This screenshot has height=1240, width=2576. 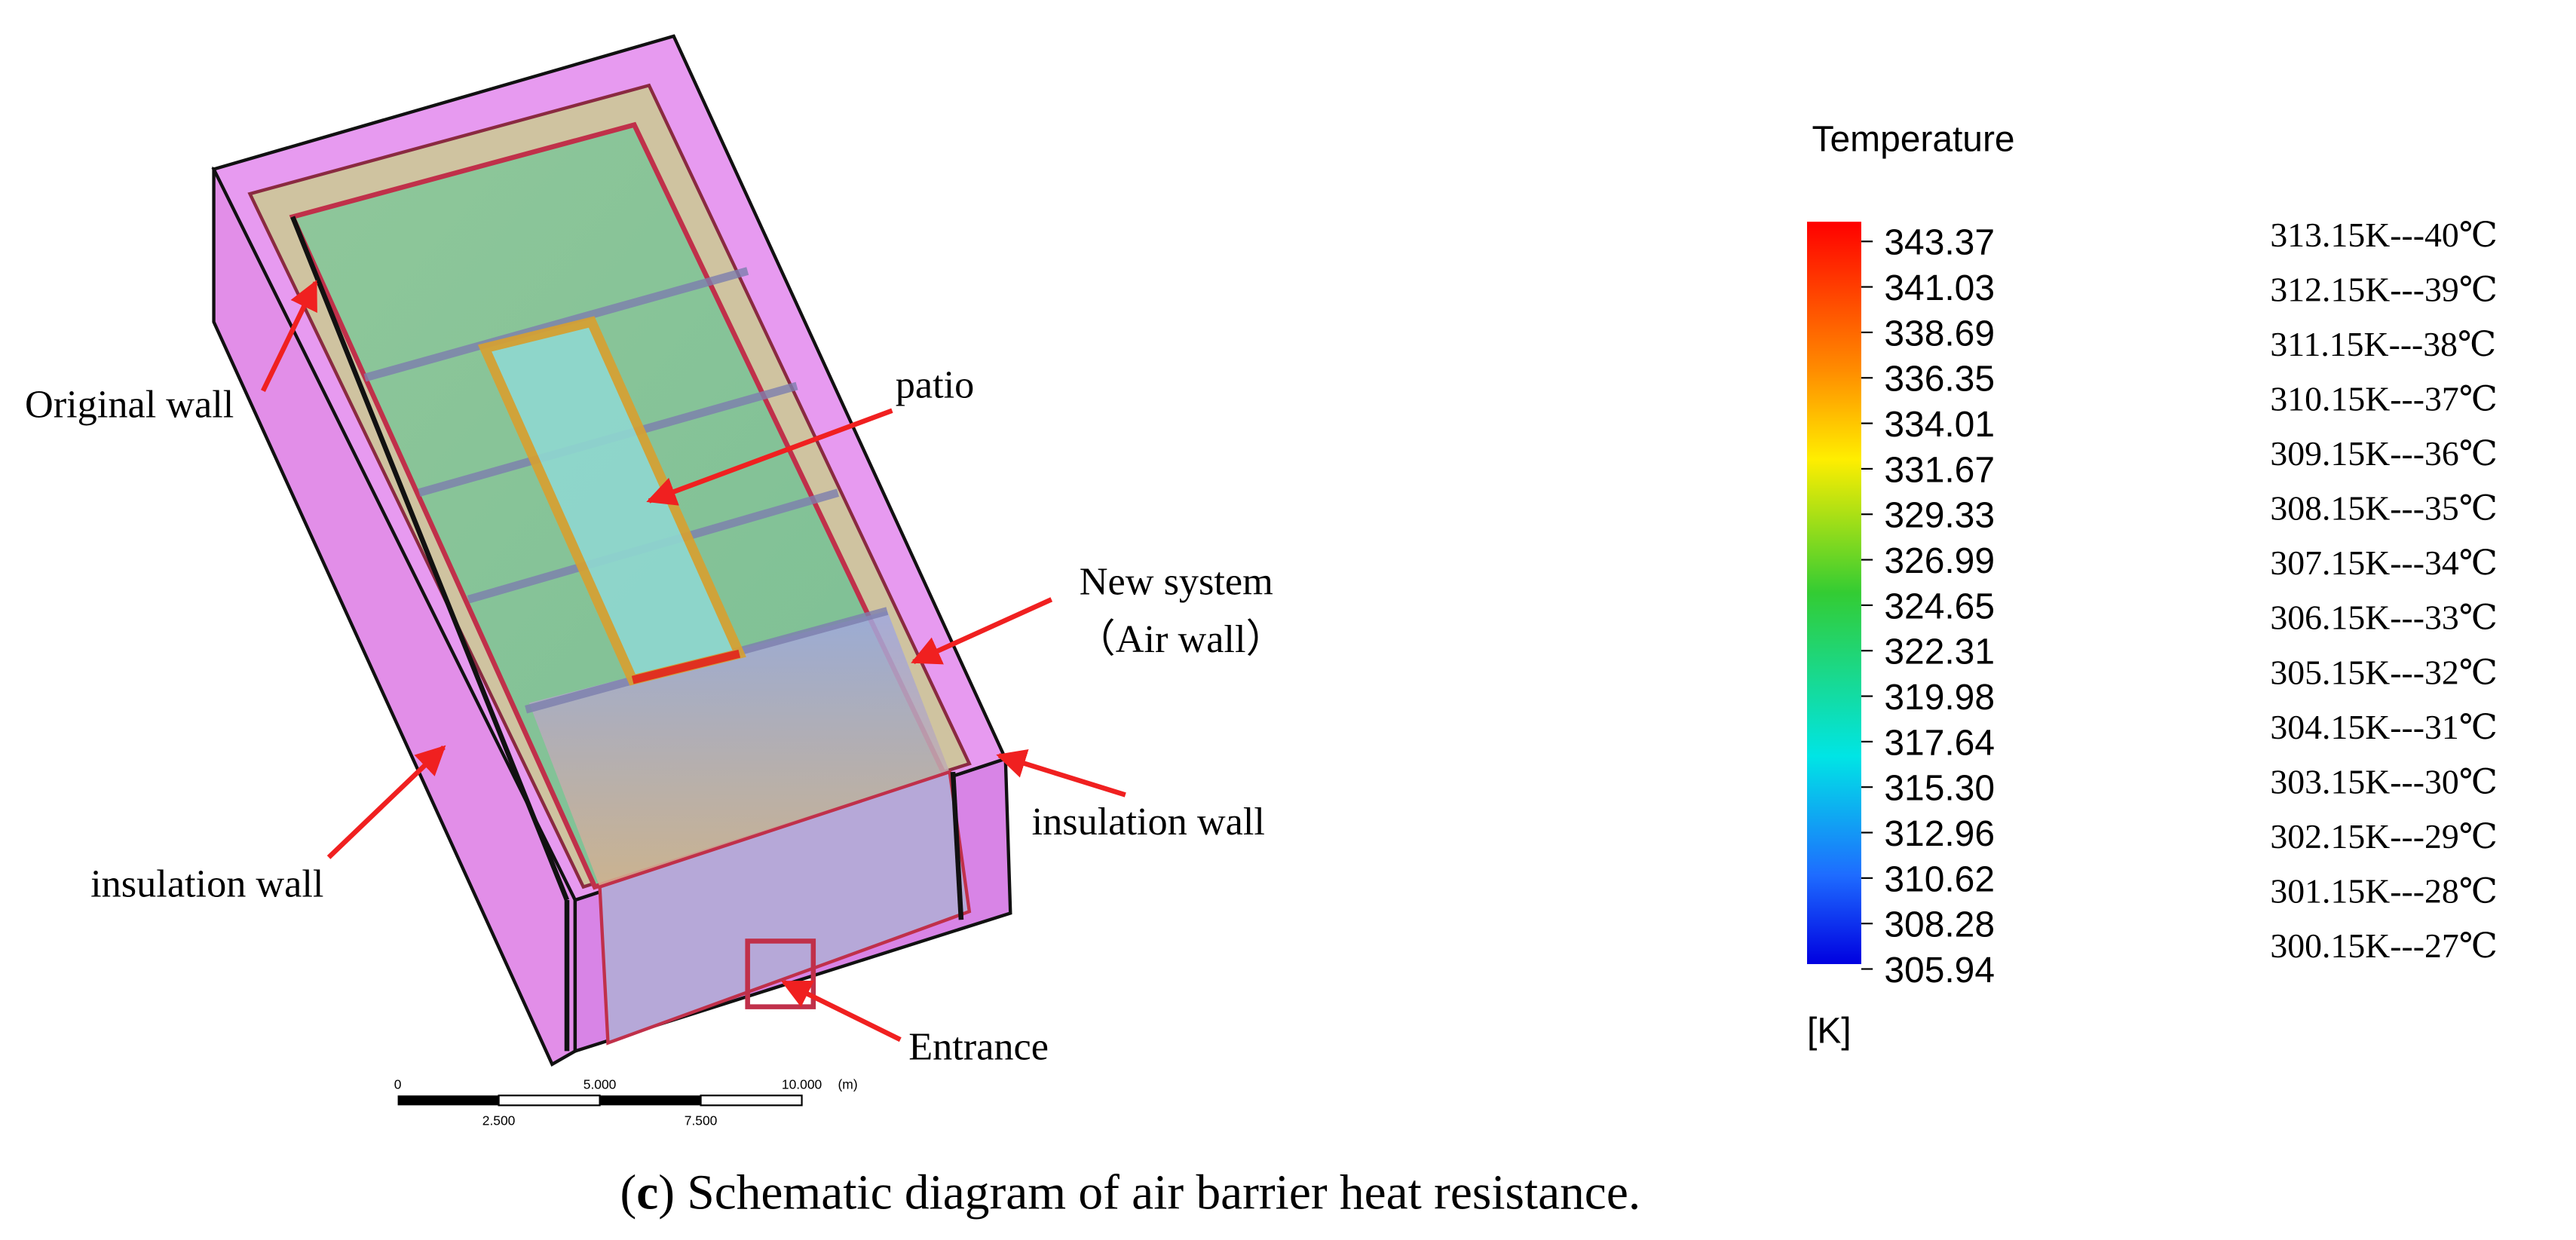 I want to click on tick-label: 315.30, so click(x=1939, y=789).